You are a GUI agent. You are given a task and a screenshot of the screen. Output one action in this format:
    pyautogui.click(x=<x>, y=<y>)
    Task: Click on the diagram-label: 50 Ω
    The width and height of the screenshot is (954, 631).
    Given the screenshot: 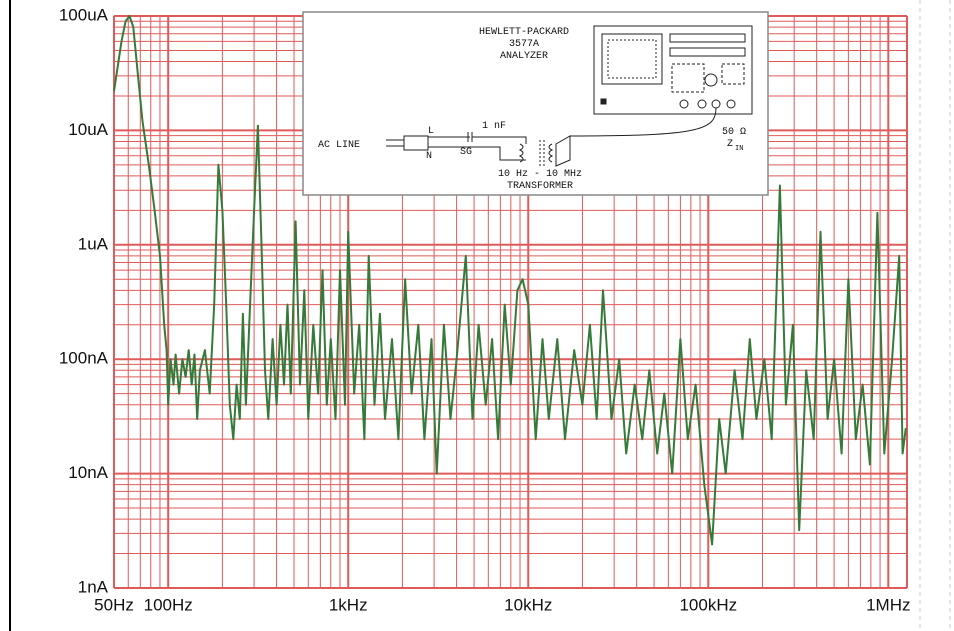 What is the action you would take?
    pyautogui.click(x=734, y=132)
    